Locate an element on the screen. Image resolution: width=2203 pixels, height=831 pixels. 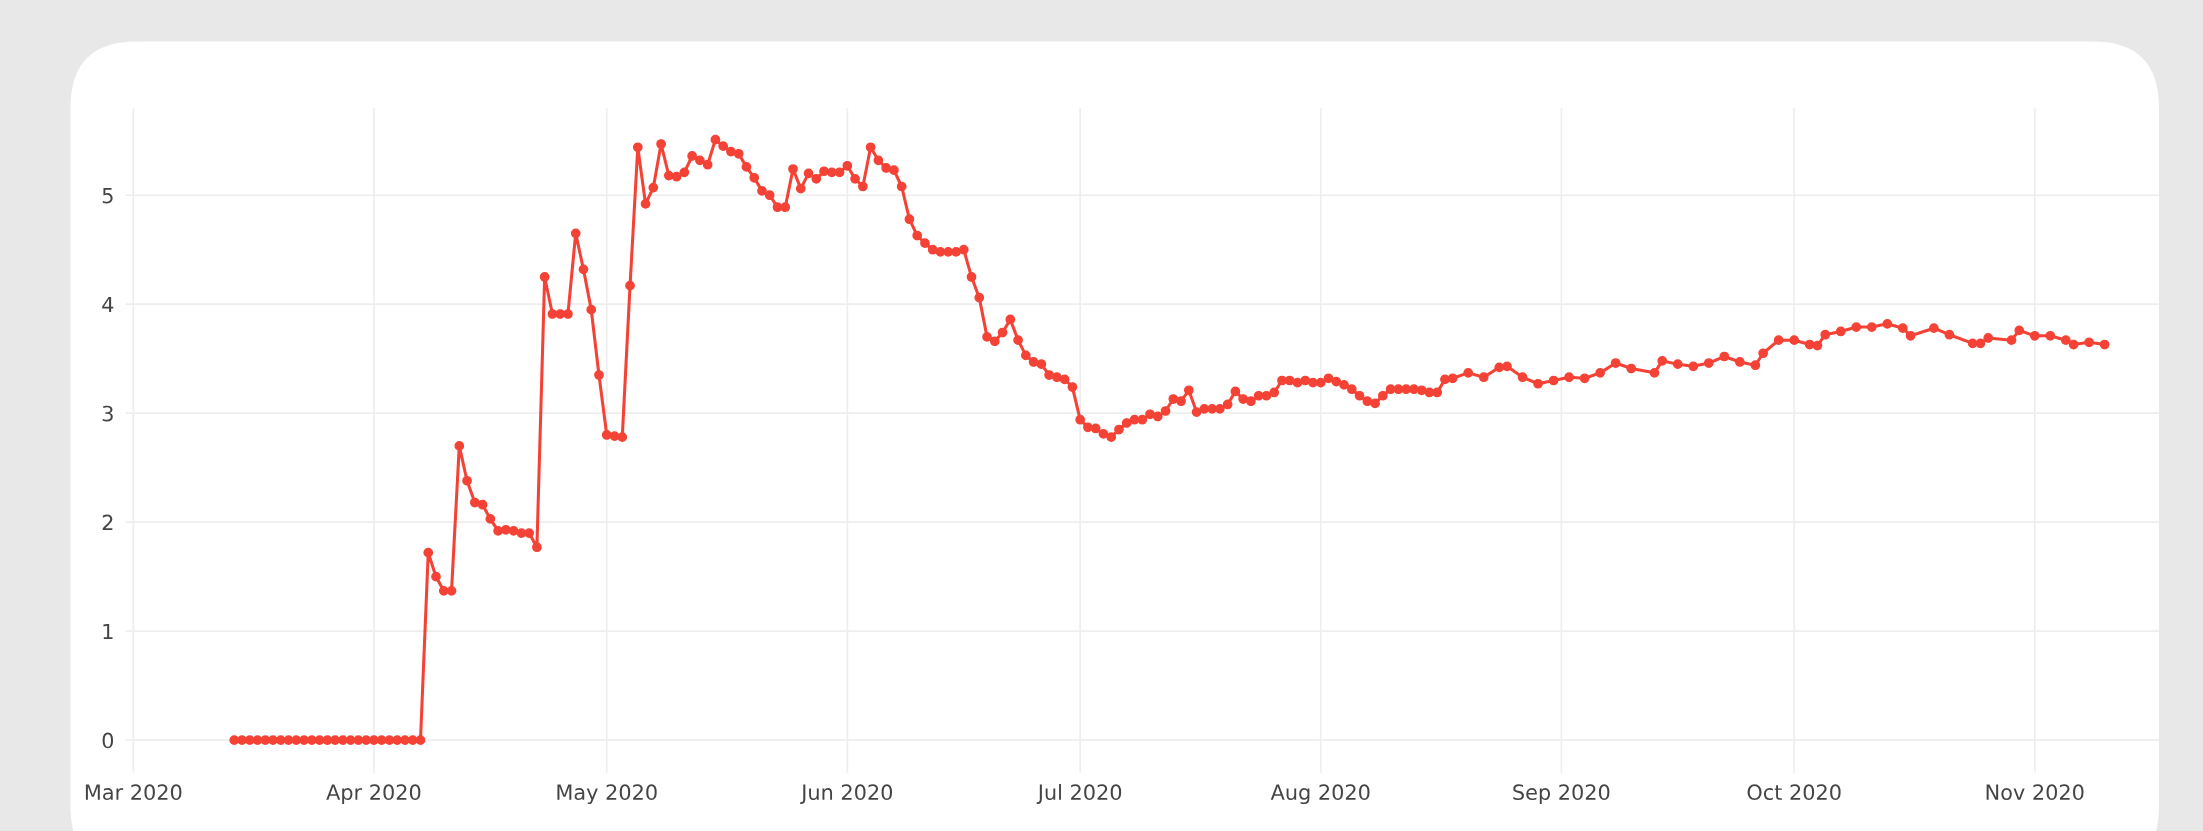
x-tick-label: May 2020 is located at coordinates (607, 794).